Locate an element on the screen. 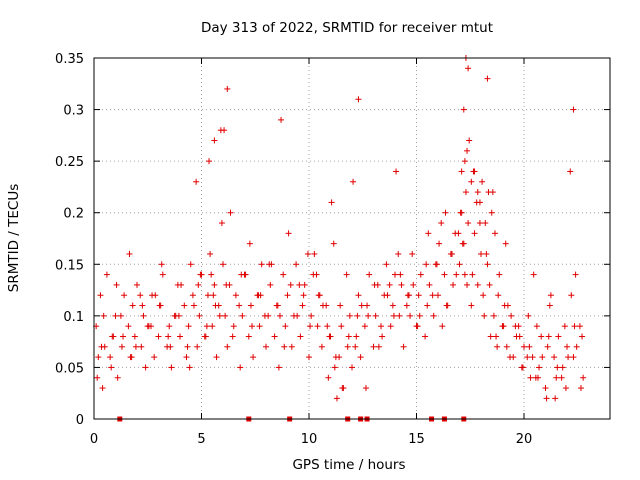 The height and width of the screenshot is (480, 640). x-tick-label: 15 is located at coordinates (416, 439).